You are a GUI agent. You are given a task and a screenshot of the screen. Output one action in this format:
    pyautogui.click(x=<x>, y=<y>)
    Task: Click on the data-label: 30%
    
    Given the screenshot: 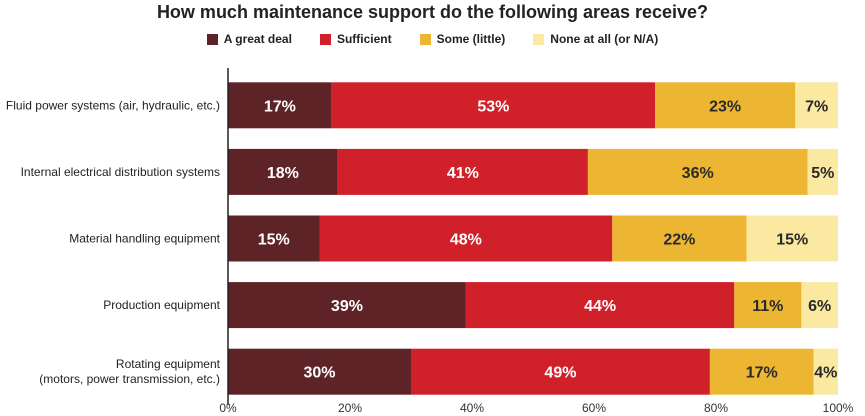 What is the action you would take?
    pyautogui.click(x=319, y=373)
    